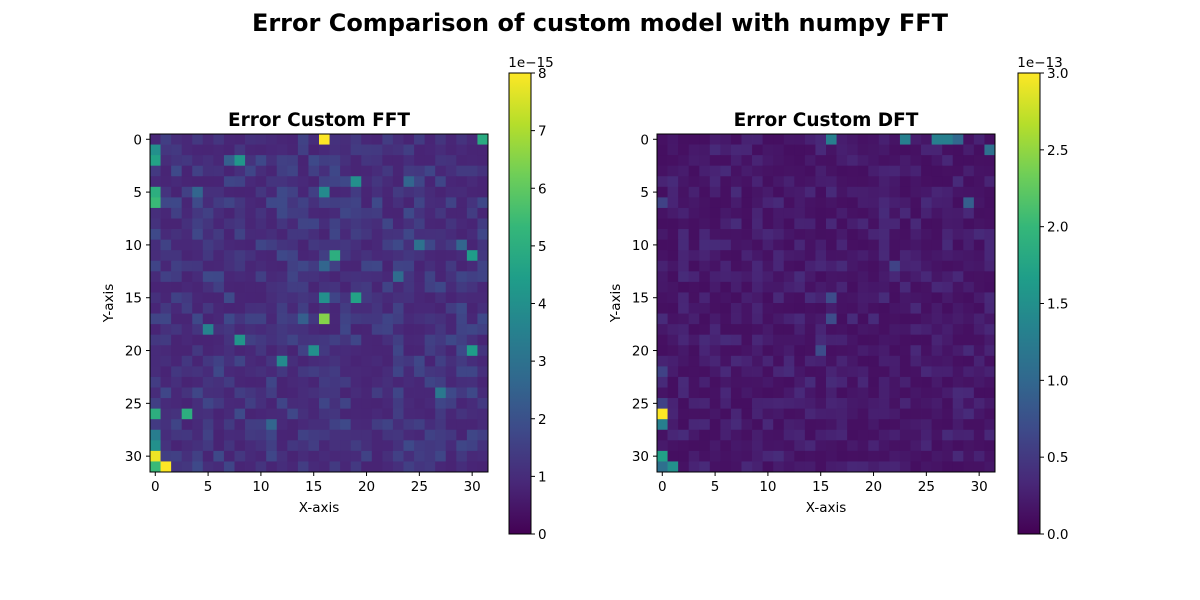 This screenshot has height=600, width=1200. I want to click on x-axis-label: X-axis, so click(826, 508).